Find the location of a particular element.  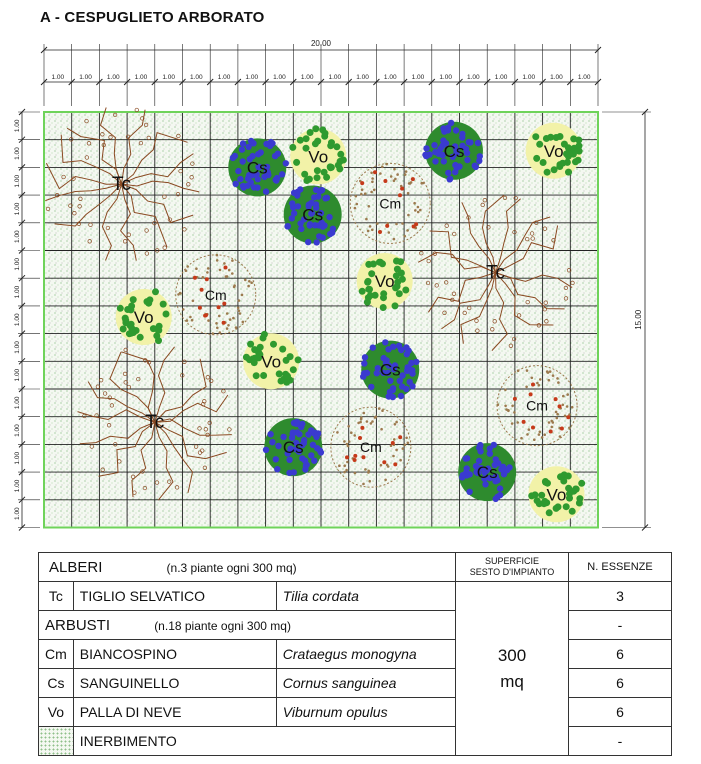

cm-outline is located at coordinates (371, 447).